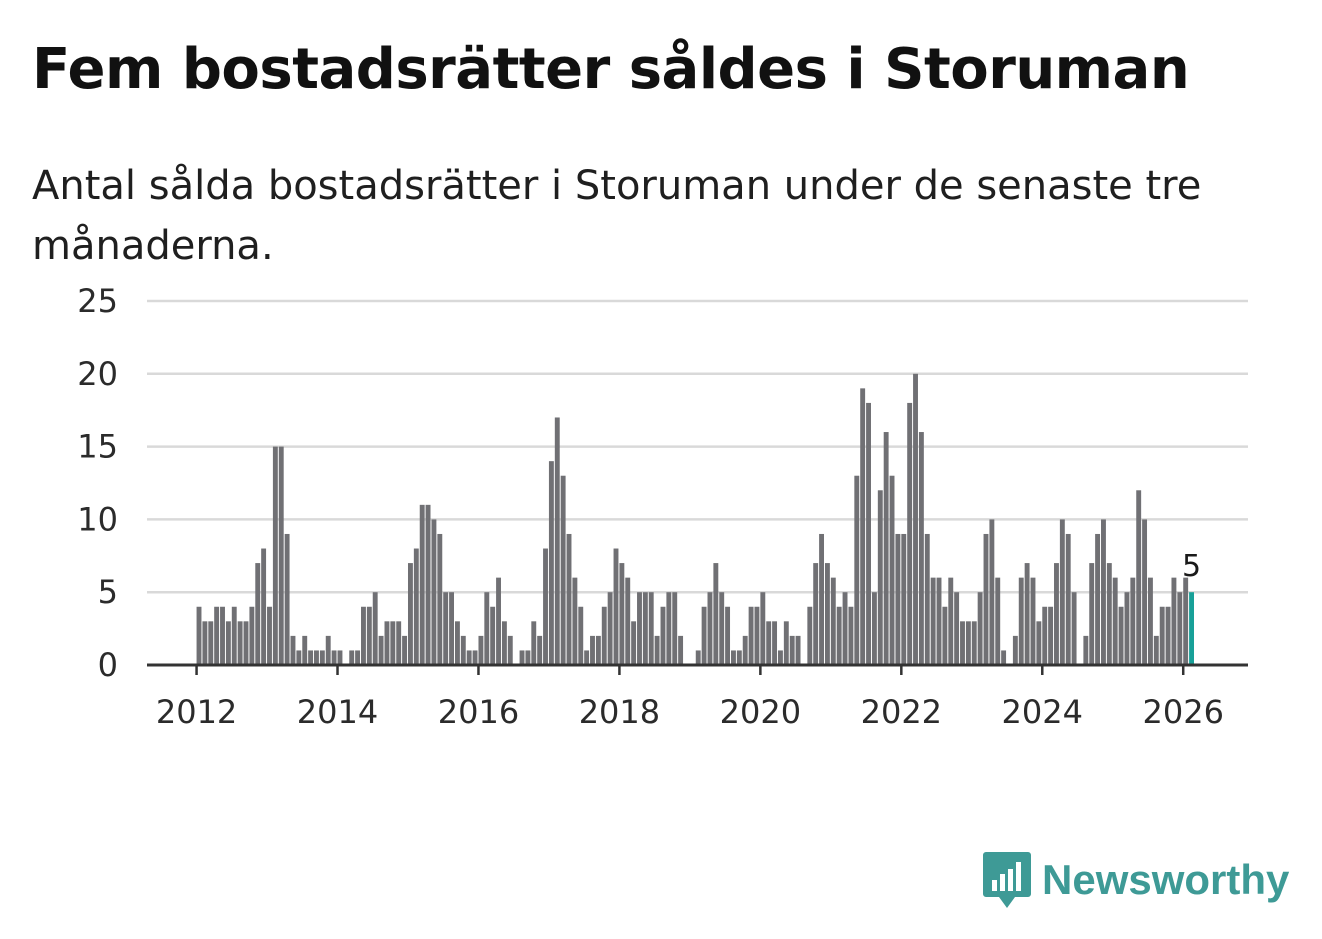 The image size is (1322, 939). What do you see at coordinates (97, 447) in the screenshot?
I see `y-tick-label: 15` at bounding box center [97, 447].